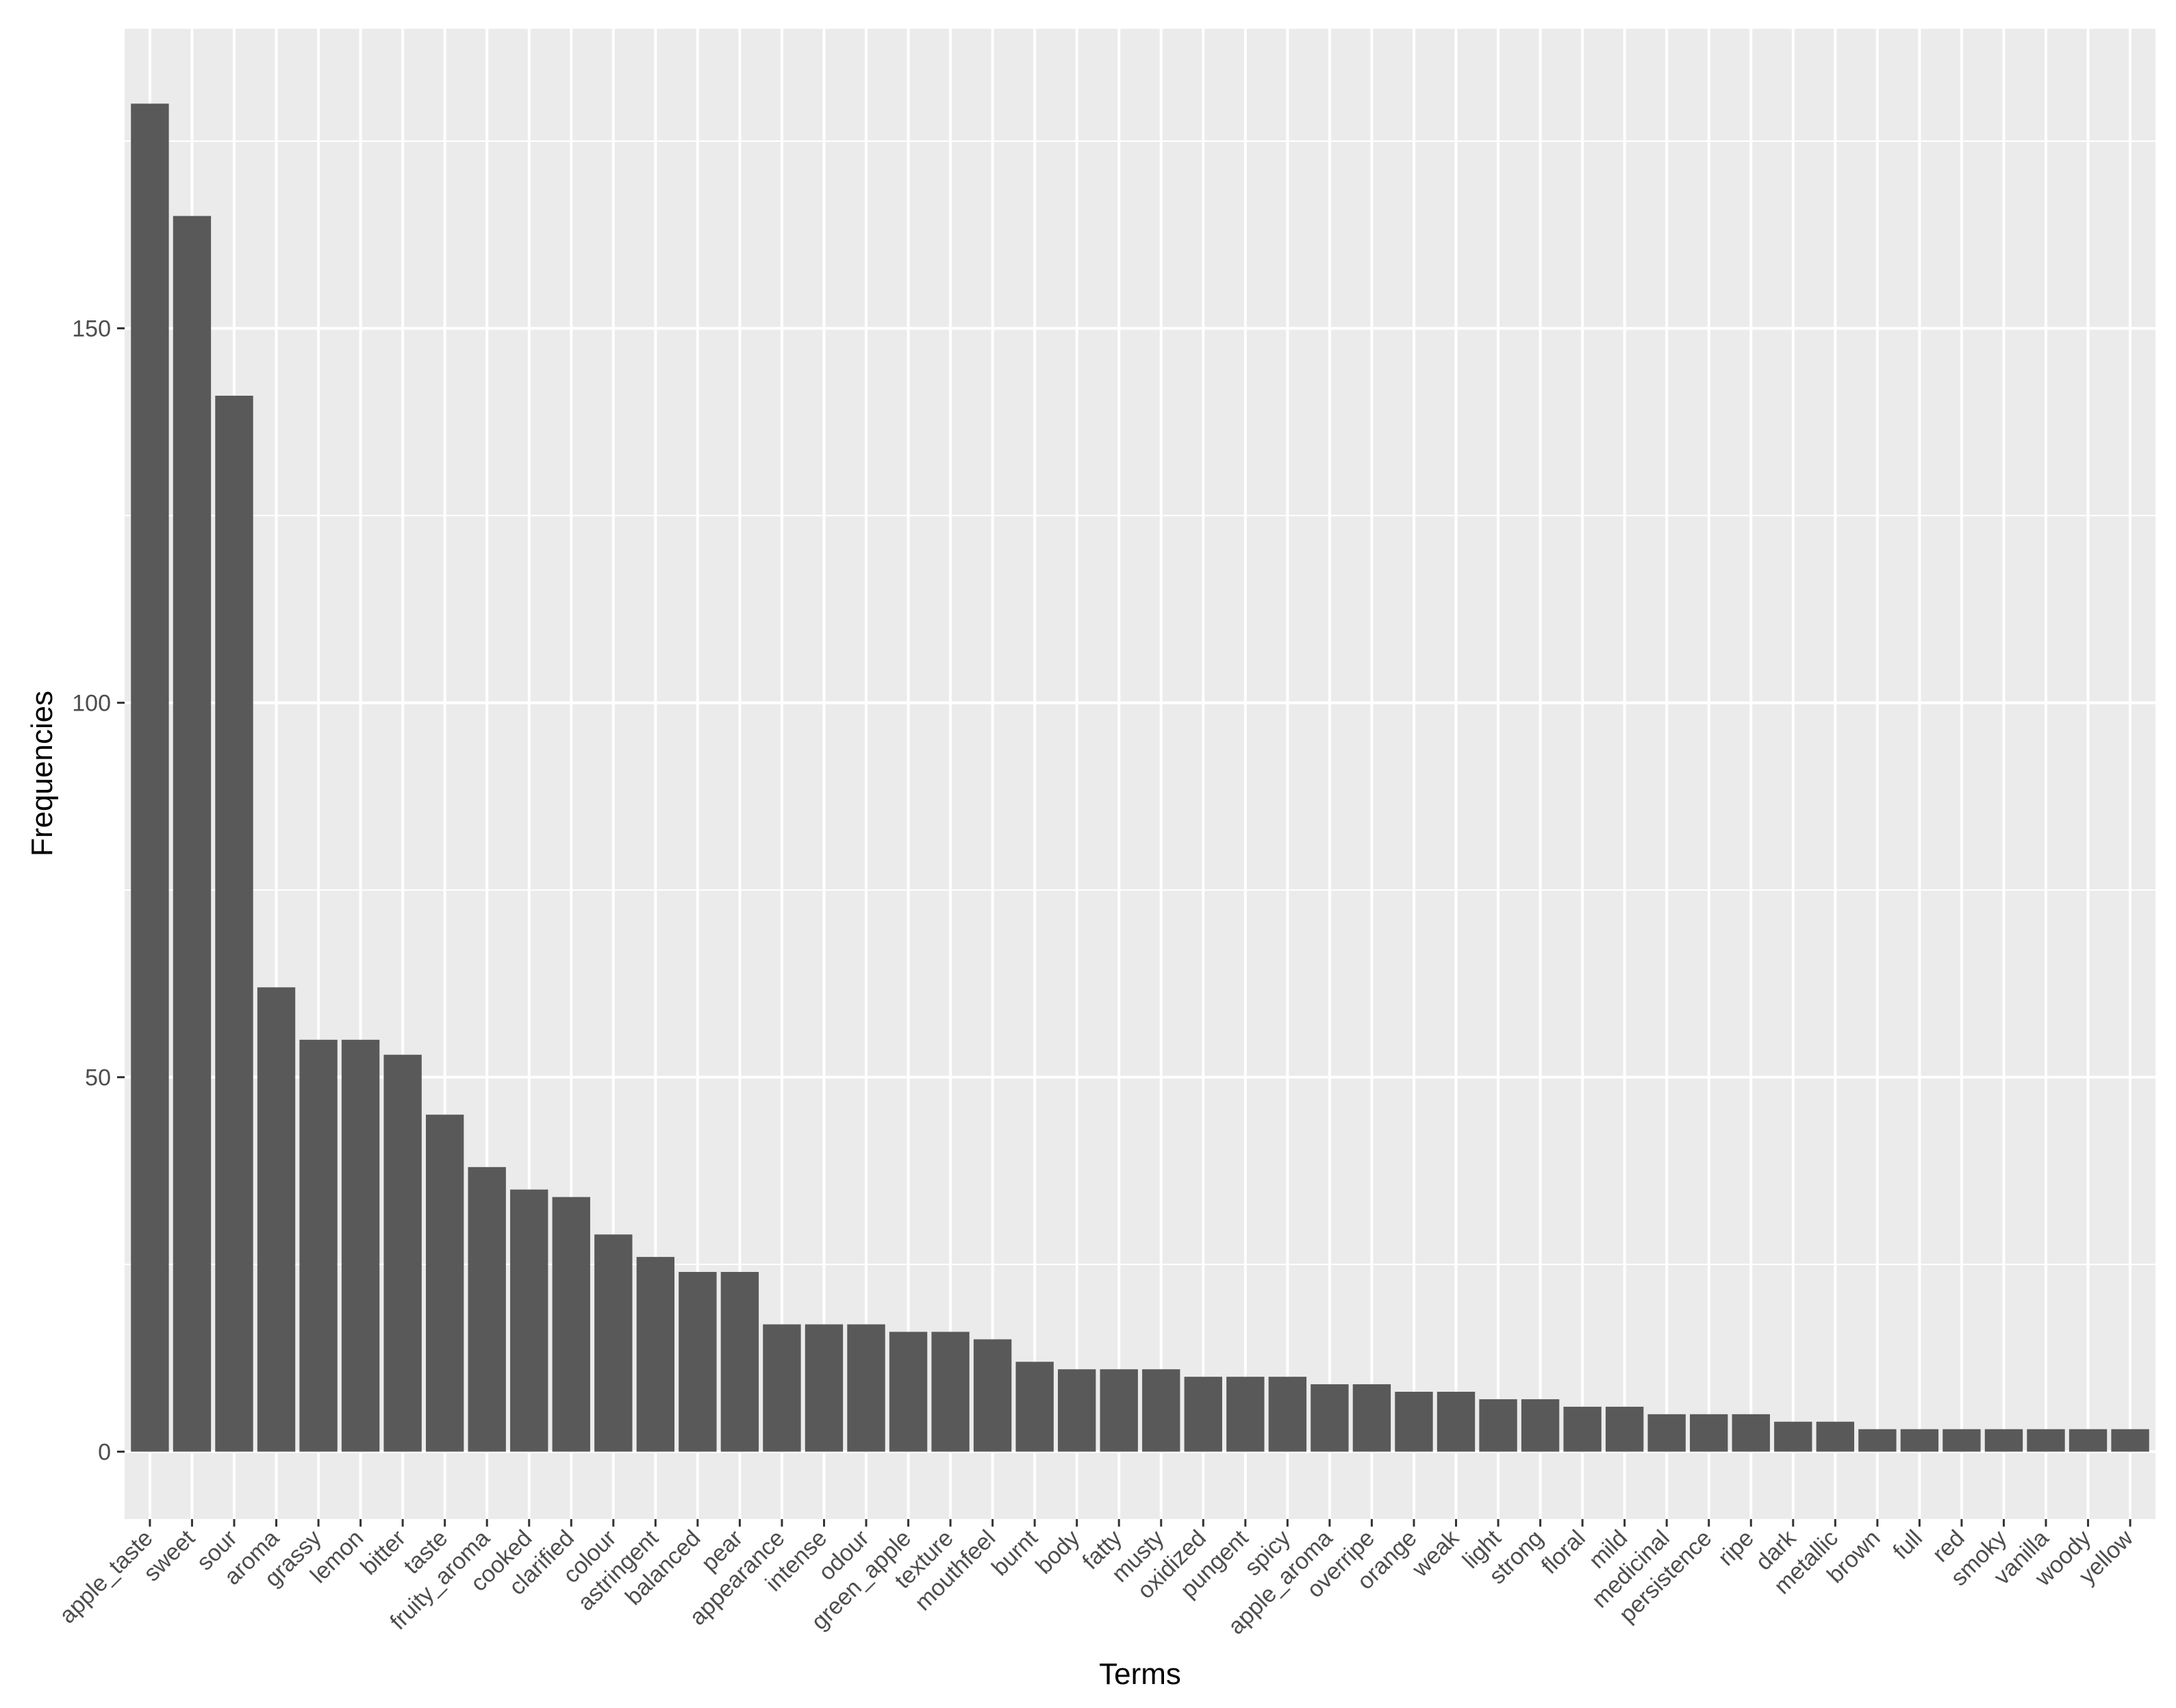 Image resolution: width=2176 pixels, height=1708 pixels. Describe the element at coordinates (993, 1395) in the screenshot. I see `bar-mouthfeel` at that location.